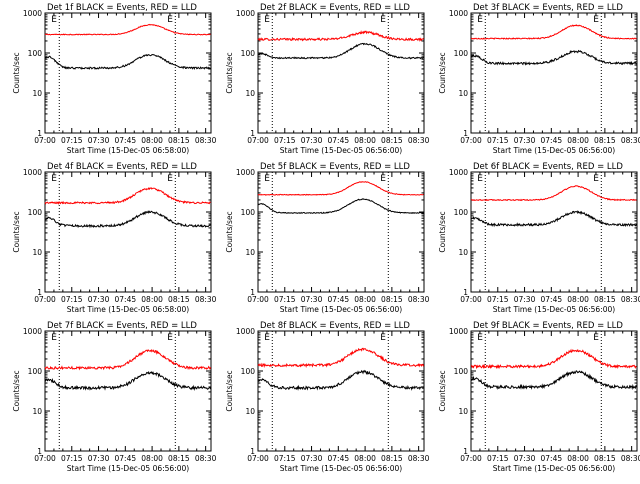 The image size is (640, 484). Describe the element at coordinates (335, 167) in the screenshot. I see `panel-title: Det 5f BLACK = Events, RED = LLD` at that location.